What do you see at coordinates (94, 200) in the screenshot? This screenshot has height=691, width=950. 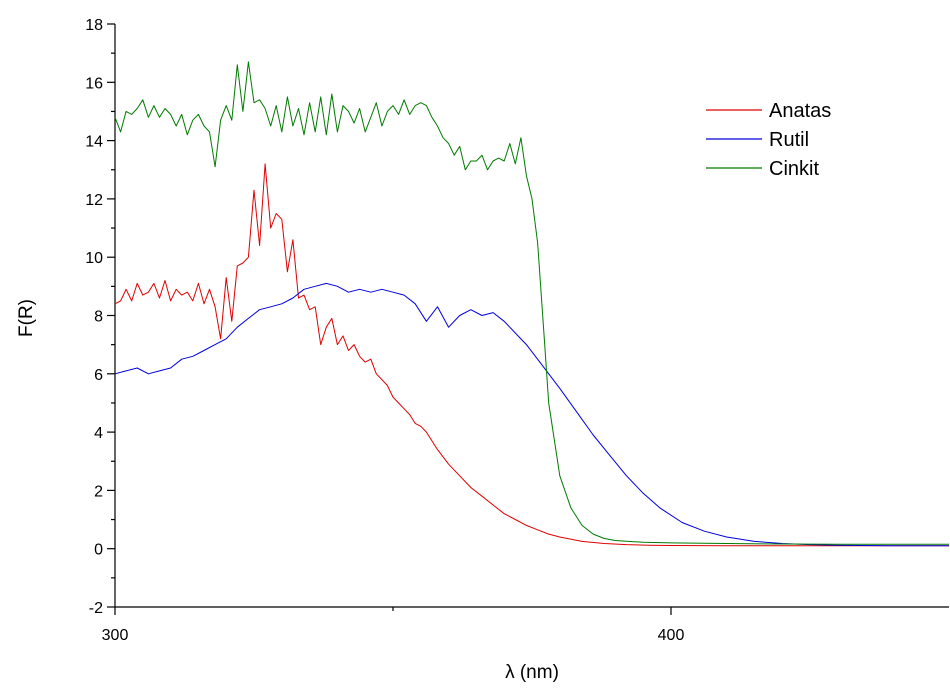 I see `y-tick-label: 12` at bounding box center [94, 200].